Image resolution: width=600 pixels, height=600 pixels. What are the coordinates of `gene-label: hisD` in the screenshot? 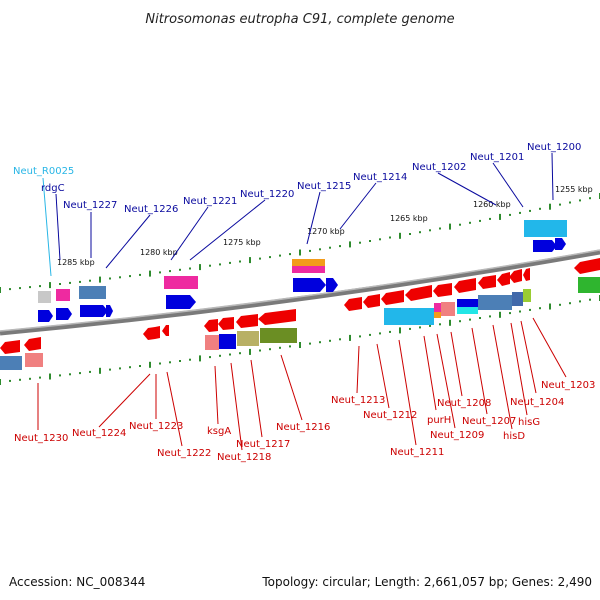 It's located at (514, 436).